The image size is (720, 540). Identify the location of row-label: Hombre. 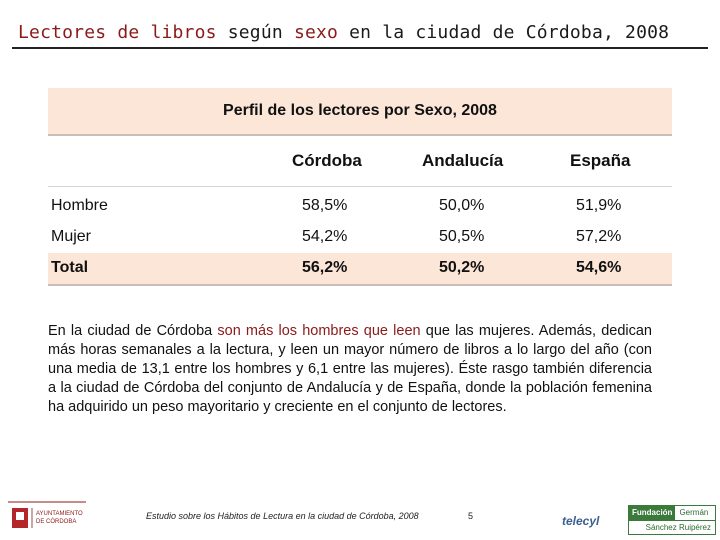
(79, 205).